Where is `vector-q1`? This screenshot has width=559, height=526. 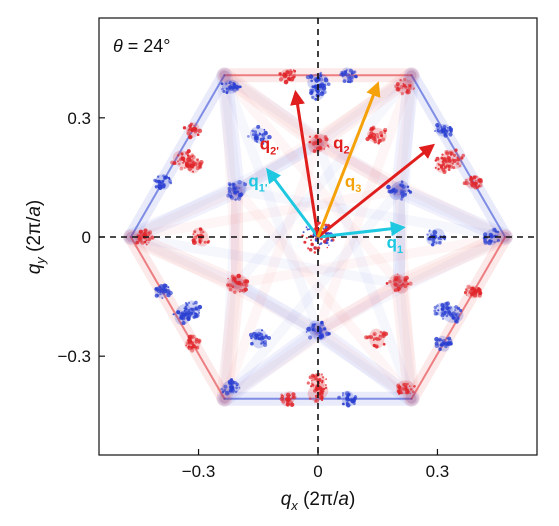
vector-q1 is located at coordinates (361, 230).